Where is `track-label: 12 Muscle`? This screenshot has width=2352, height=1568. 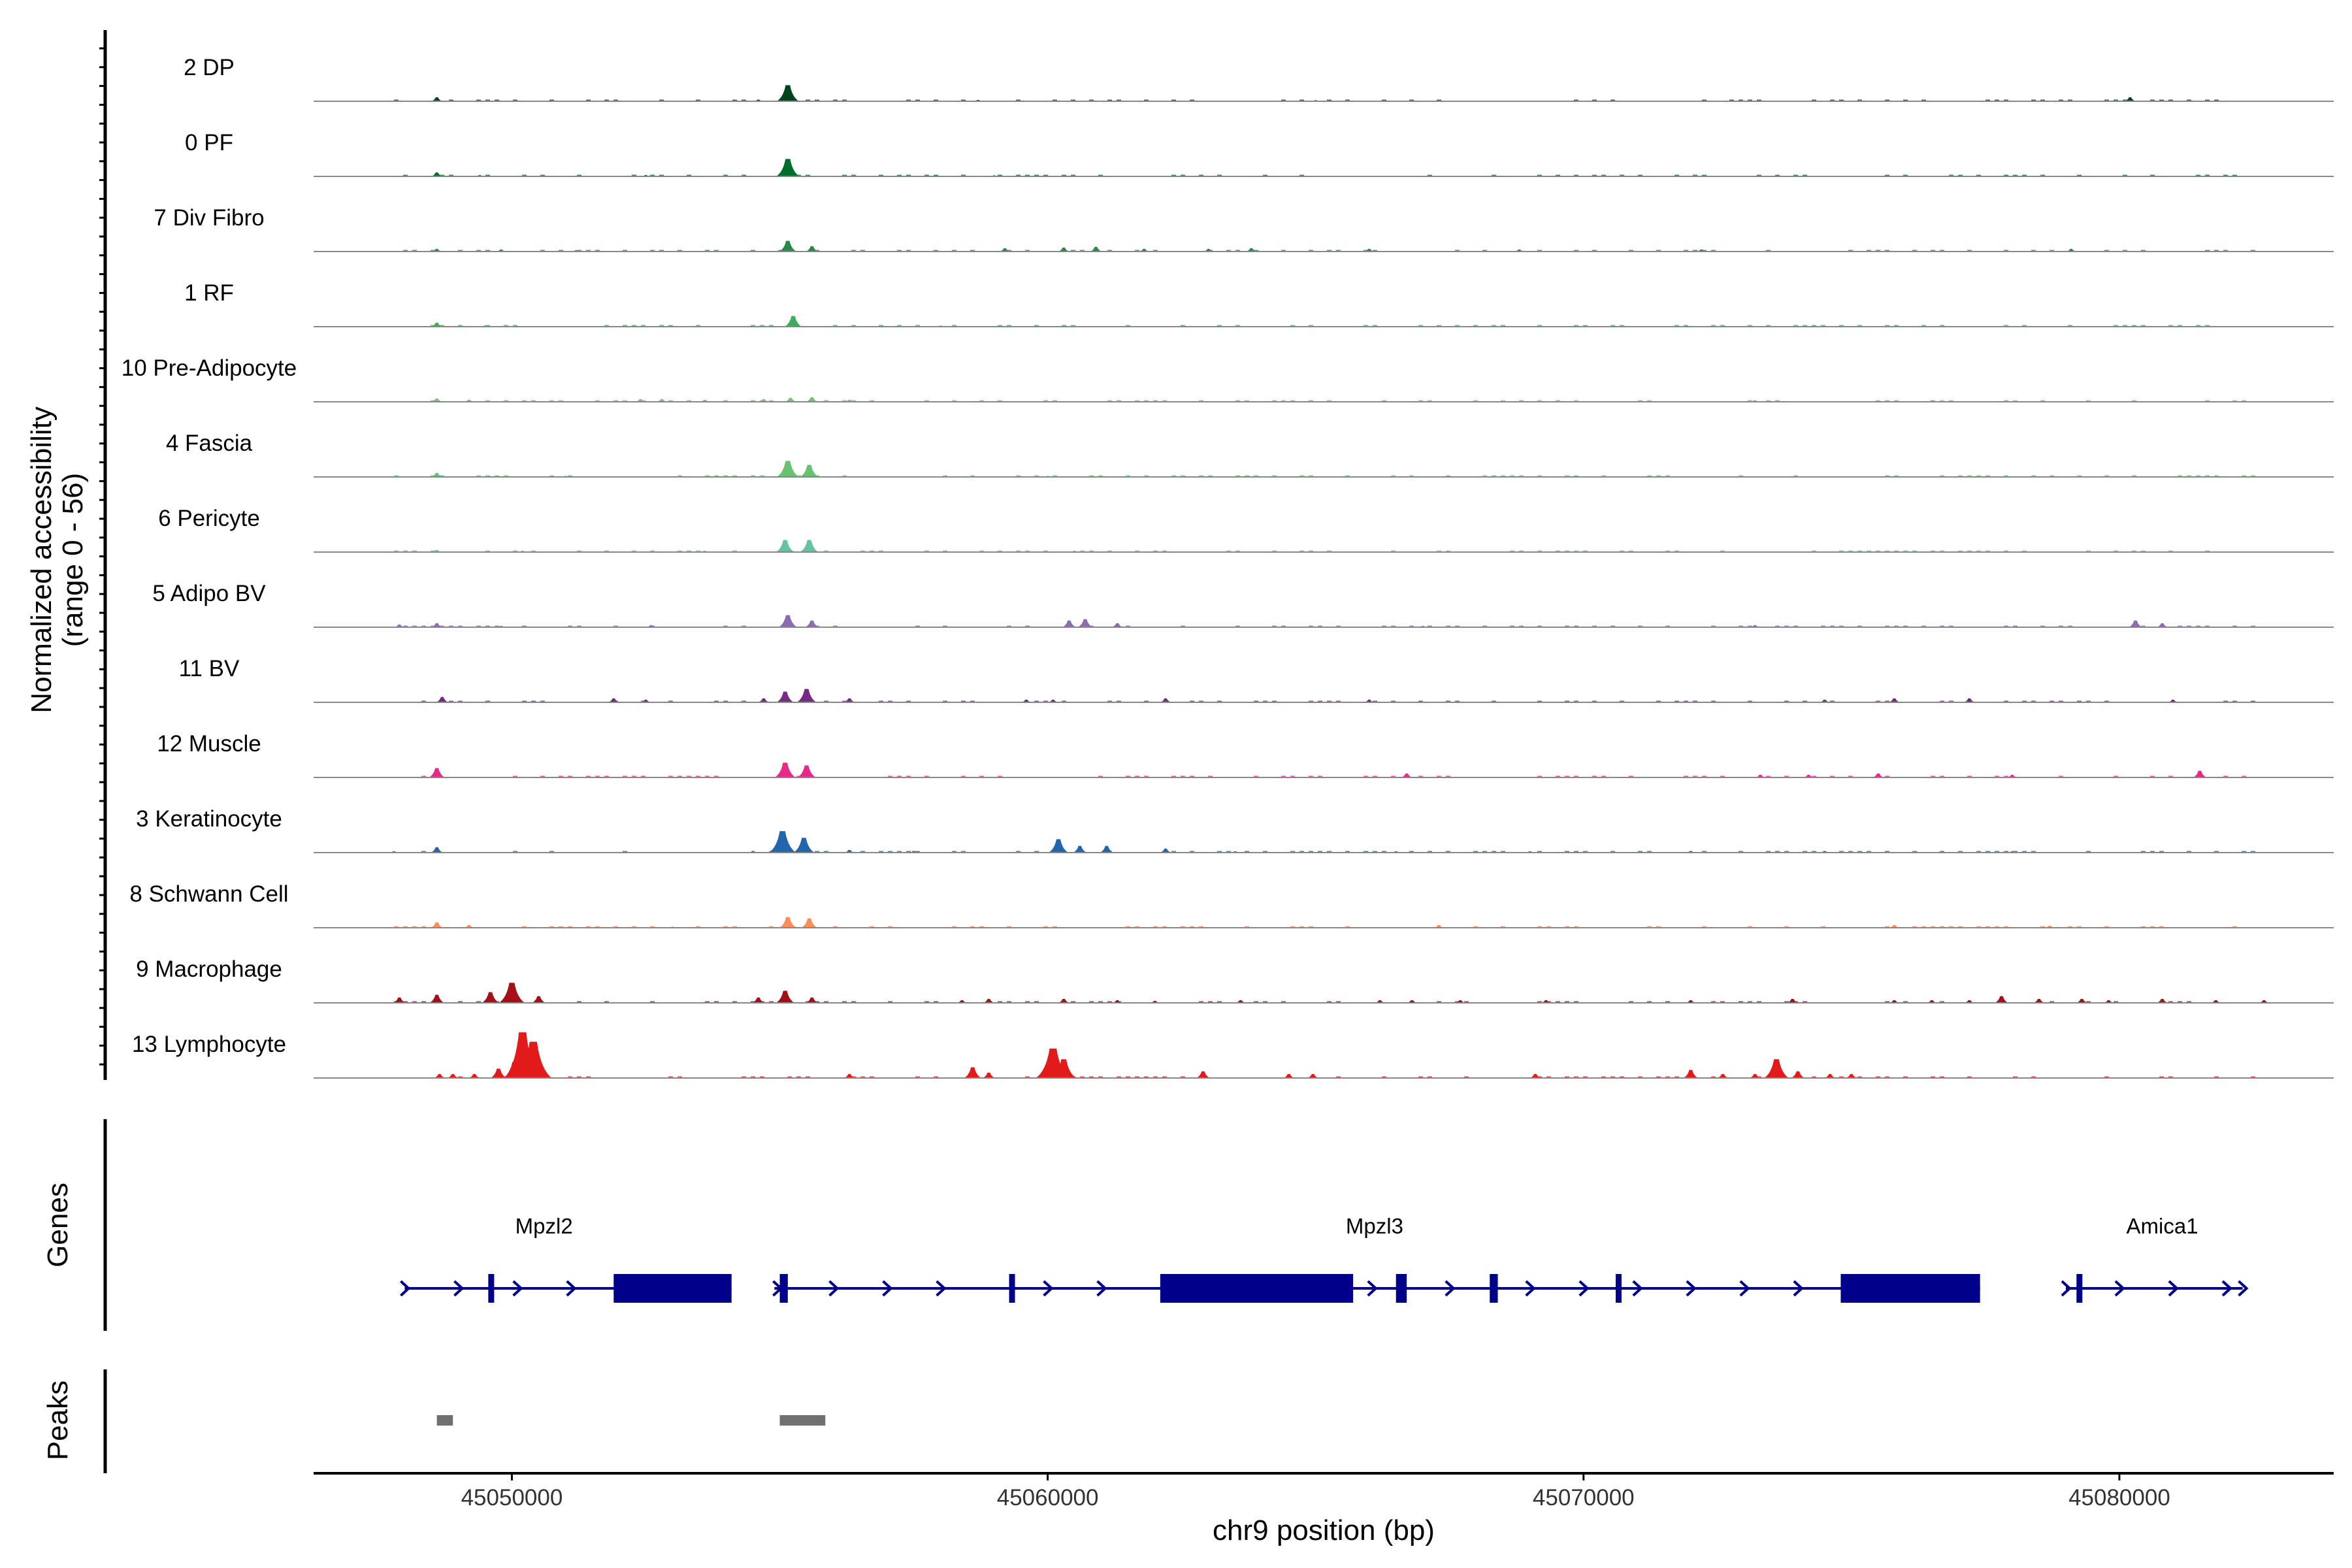
track-label: 12 Muscle is located at coordinates (209, 744).